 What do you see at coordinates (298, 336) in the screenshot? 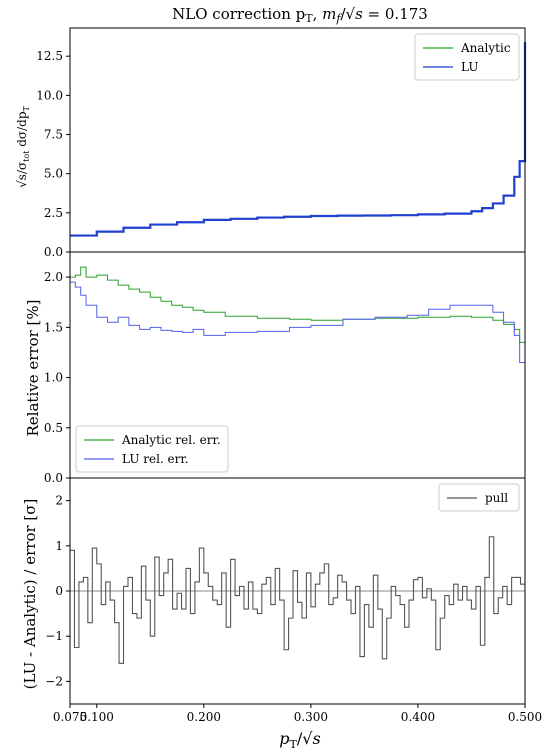
I see `series-line-lu-rel-err-` at bounding box center [298, 336].